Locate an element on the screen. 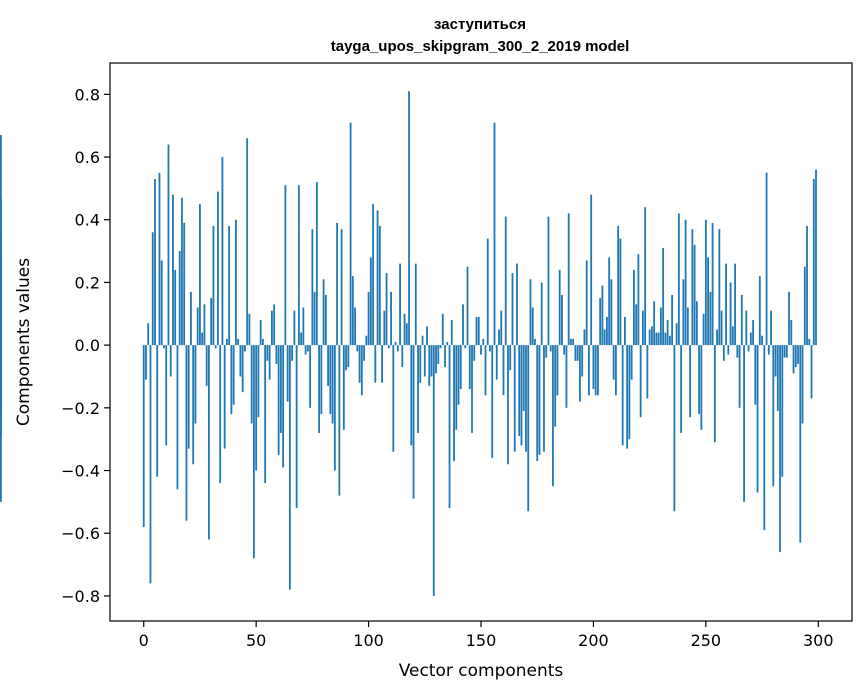 Image resolution: width=867 pixels, height=696 pixels. chart-subtitle: tayga_upos_skipgram_300_2_2019 model is located at coordinates (480, 46).